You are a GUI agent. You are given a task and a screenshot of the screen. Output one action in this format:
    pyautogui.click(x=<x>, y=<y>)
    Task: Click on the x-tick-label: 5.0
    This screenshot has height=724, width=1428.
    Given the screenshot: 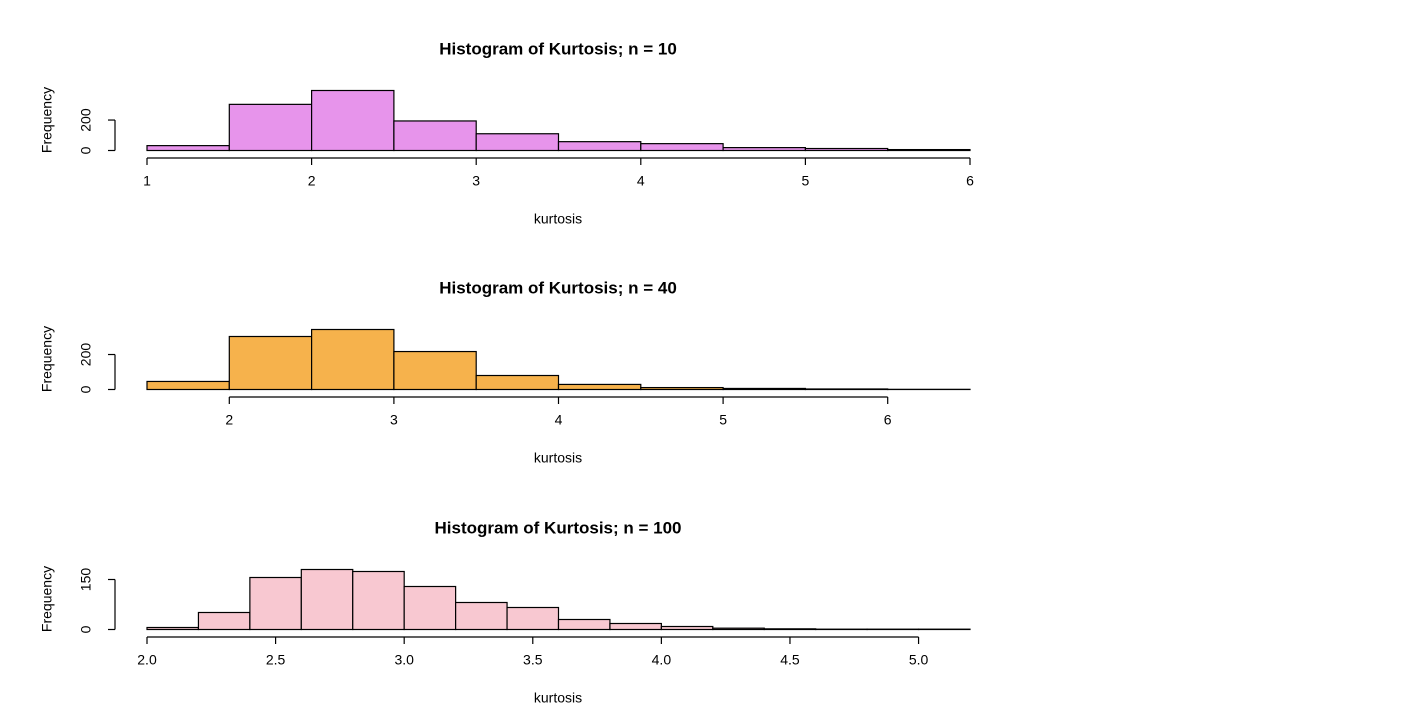 What is the action you would take?
    pyautogui.click(x=919, y=660)
    